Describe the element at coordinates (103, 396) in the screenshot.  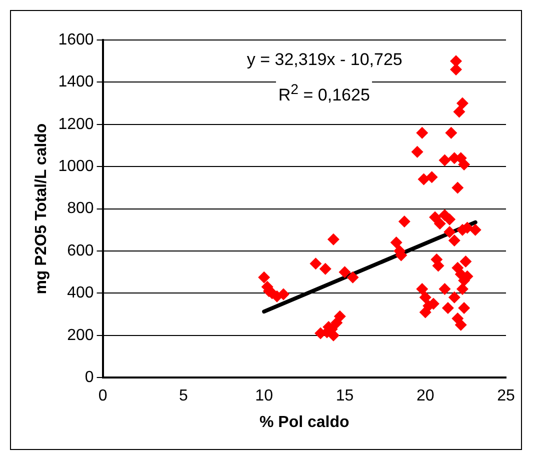
I see `x-tick-label: 0` at that location.